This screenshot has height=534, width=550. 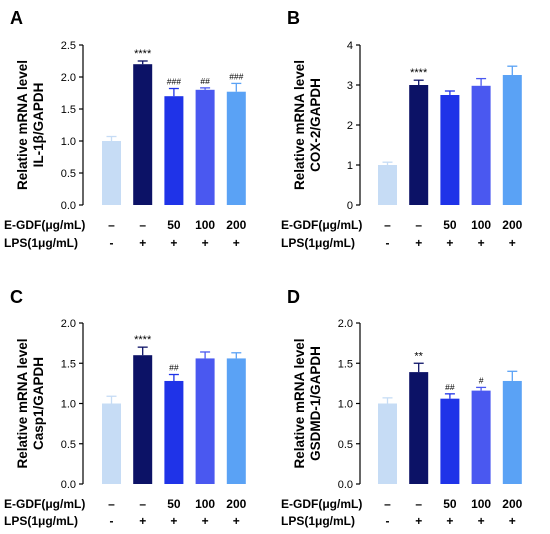 What do you see at coordinates (345, 445) in the screenshot?
I see `panel-d-y-tick-label: 0.5` at bounding box center [345, 445].